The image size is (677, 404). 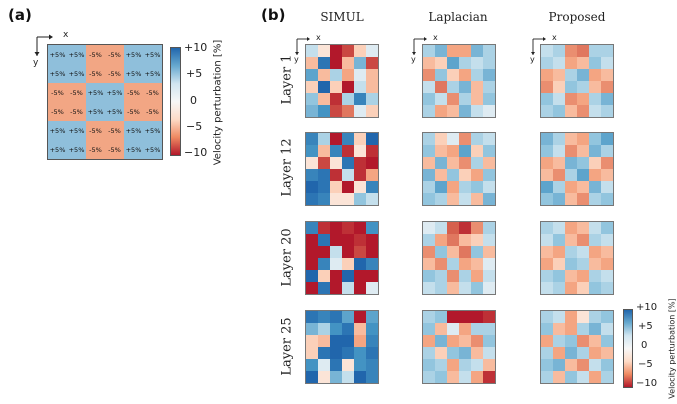 I want to click on laplacian-y-axis-label: y, so click(x=413, y=59).